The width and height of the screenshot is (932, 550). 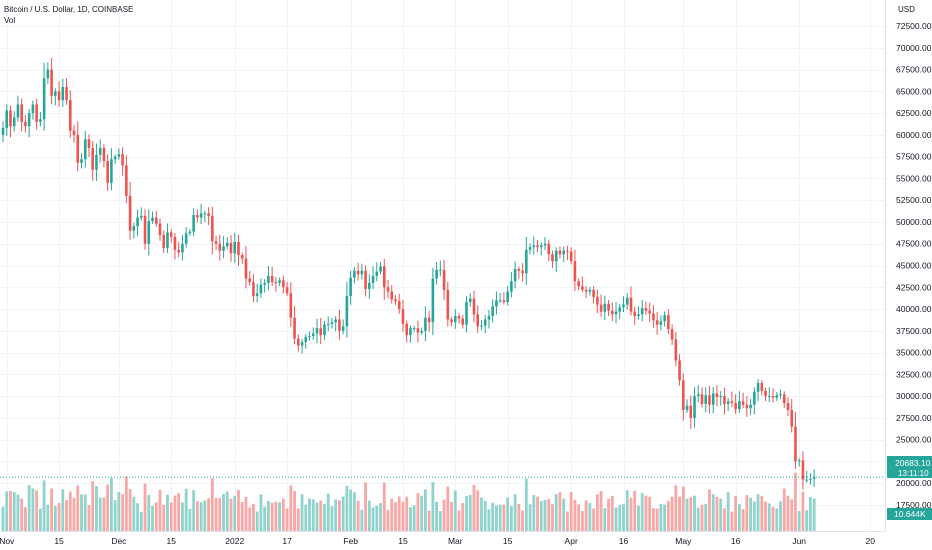 What do you see at coordinates (914, 244) in the screenshot?
I see `price-tick-label: 47500.00` at bounding box center [914, 244].